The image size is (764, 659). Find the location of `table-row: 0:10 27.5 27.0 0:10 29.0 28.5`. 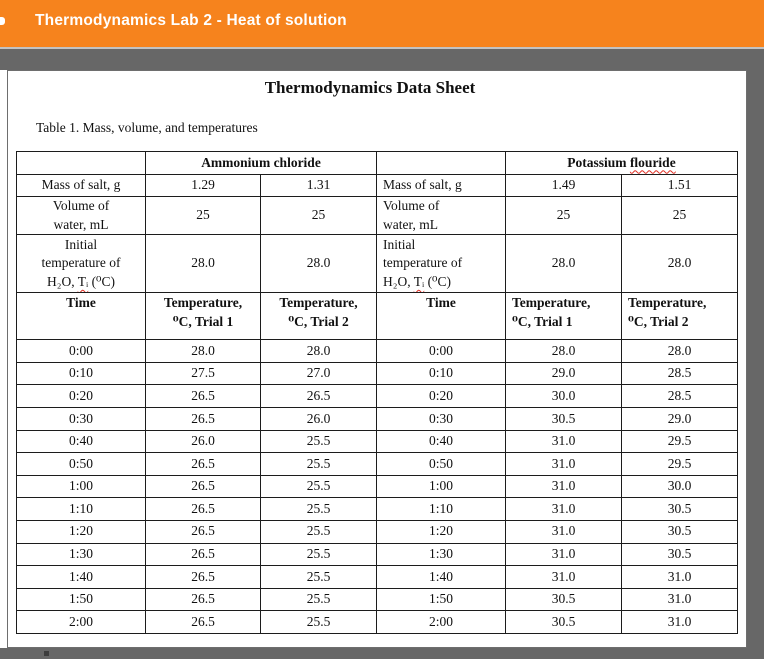

table-row: 0:10 27.5 27.0 0:10 29.0 28.5 is located at coordinates (377, 373).